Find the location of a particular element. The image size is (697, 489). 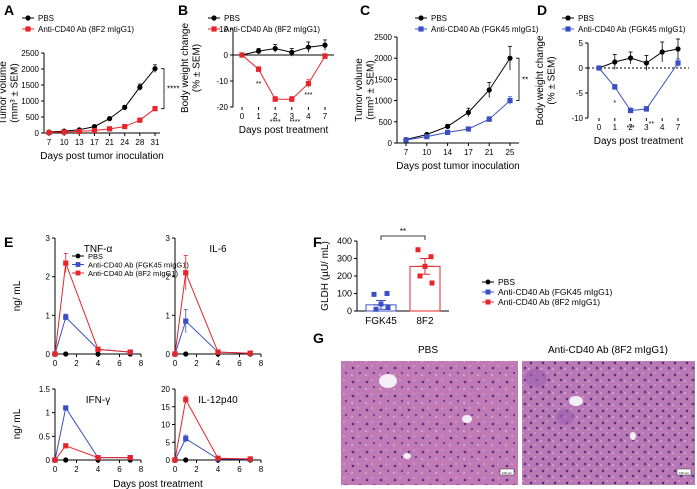

x-axis-label: Days post treatment is located at coordinates (158, 484).